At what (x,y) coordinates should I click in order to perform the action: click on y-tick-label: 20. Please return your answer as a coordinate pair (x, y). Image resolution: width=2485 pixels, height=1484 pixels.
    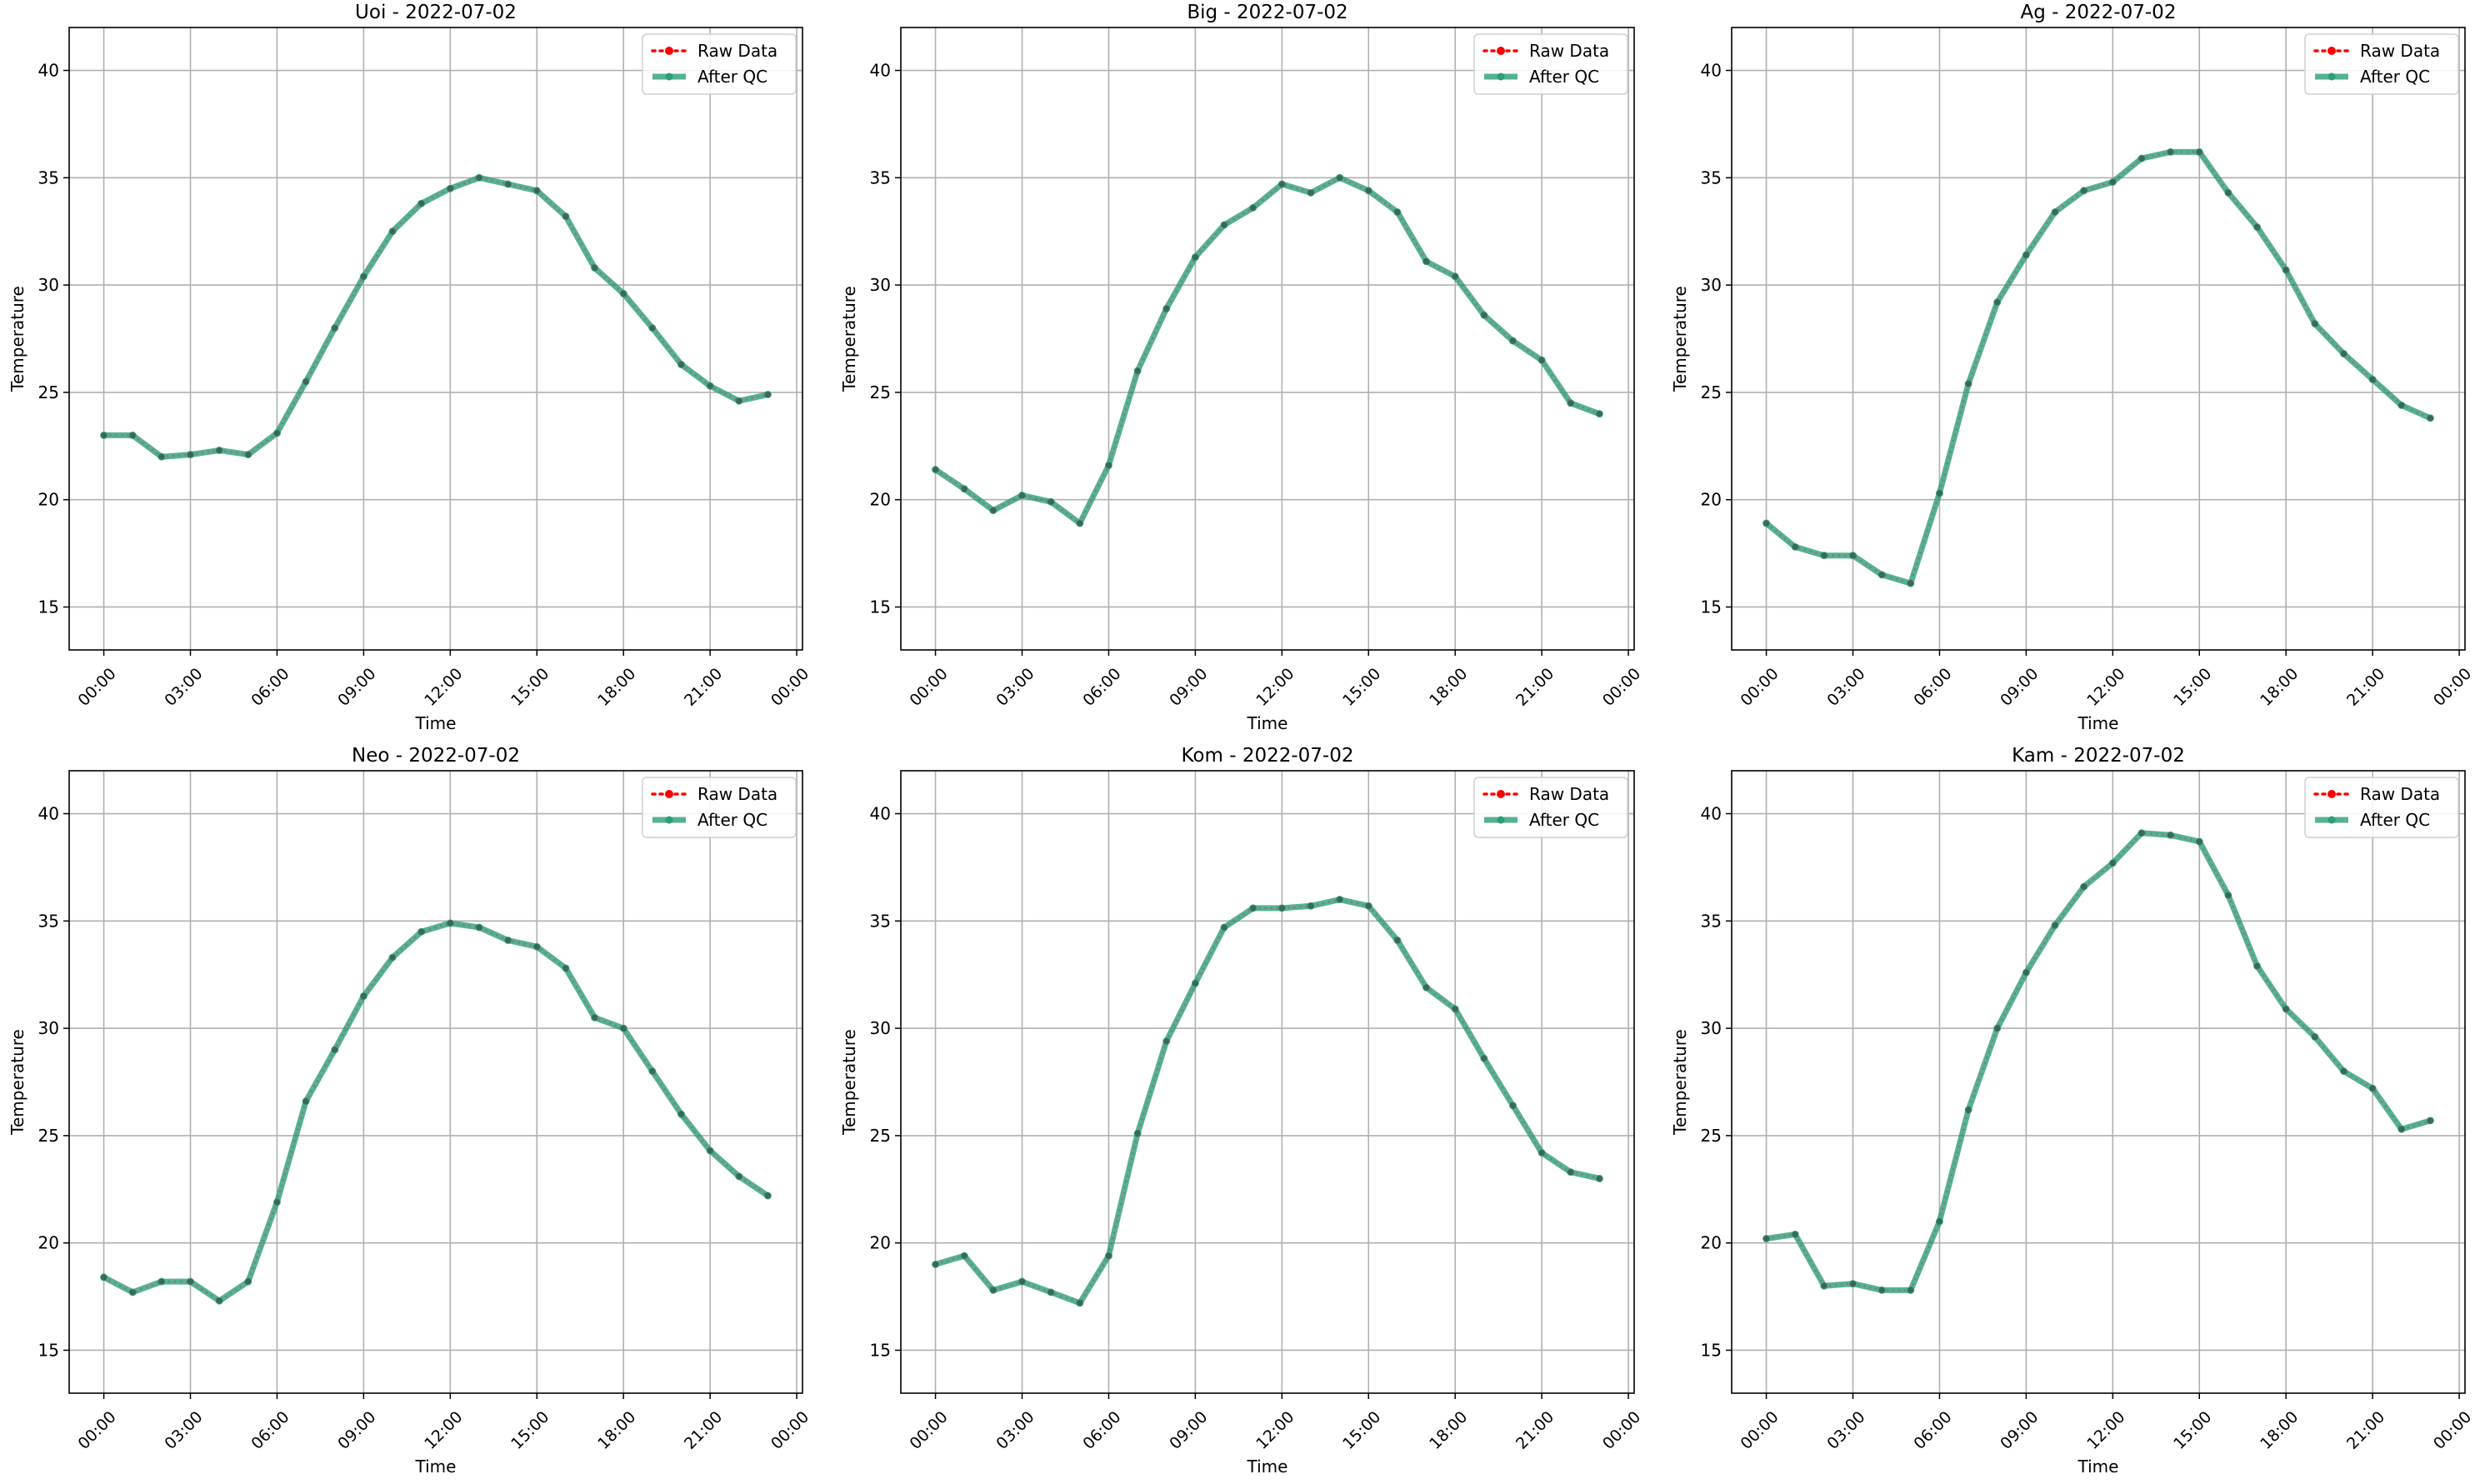
    Looking at the image, I should click on (48, 1243).